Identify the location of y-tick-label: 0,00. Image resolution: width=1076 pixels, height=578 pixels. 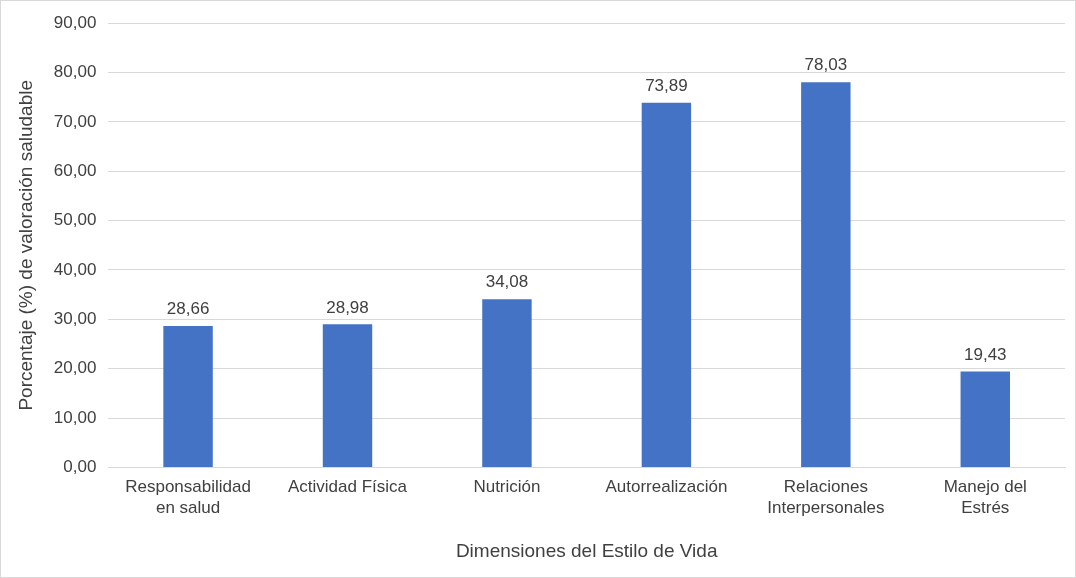
(80, 467).